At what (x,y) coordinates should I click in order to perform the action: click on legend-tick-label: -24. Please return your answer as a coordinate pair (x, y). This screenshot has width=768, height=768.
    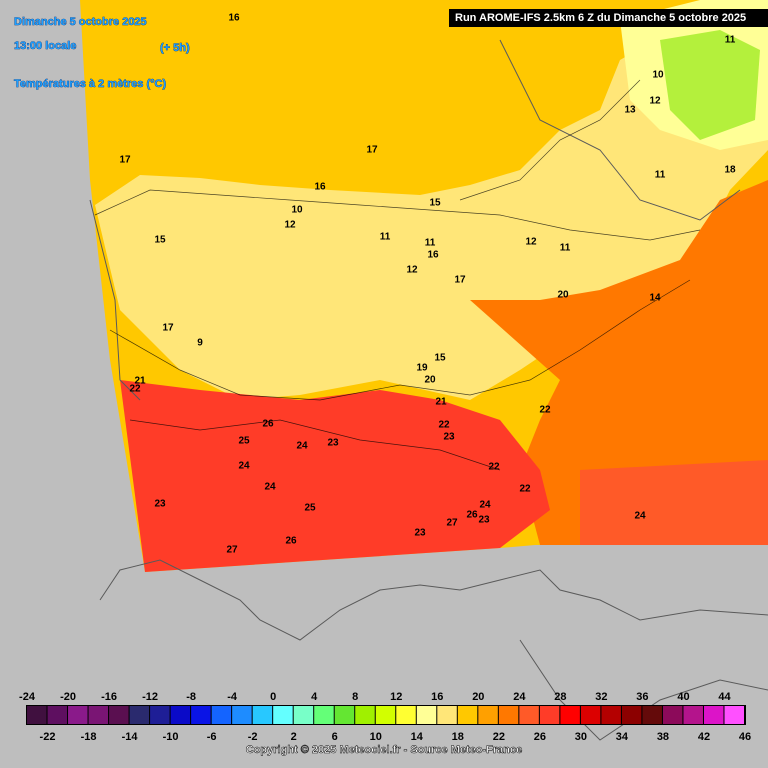
    Looking at the image, I should click on (27, 697).